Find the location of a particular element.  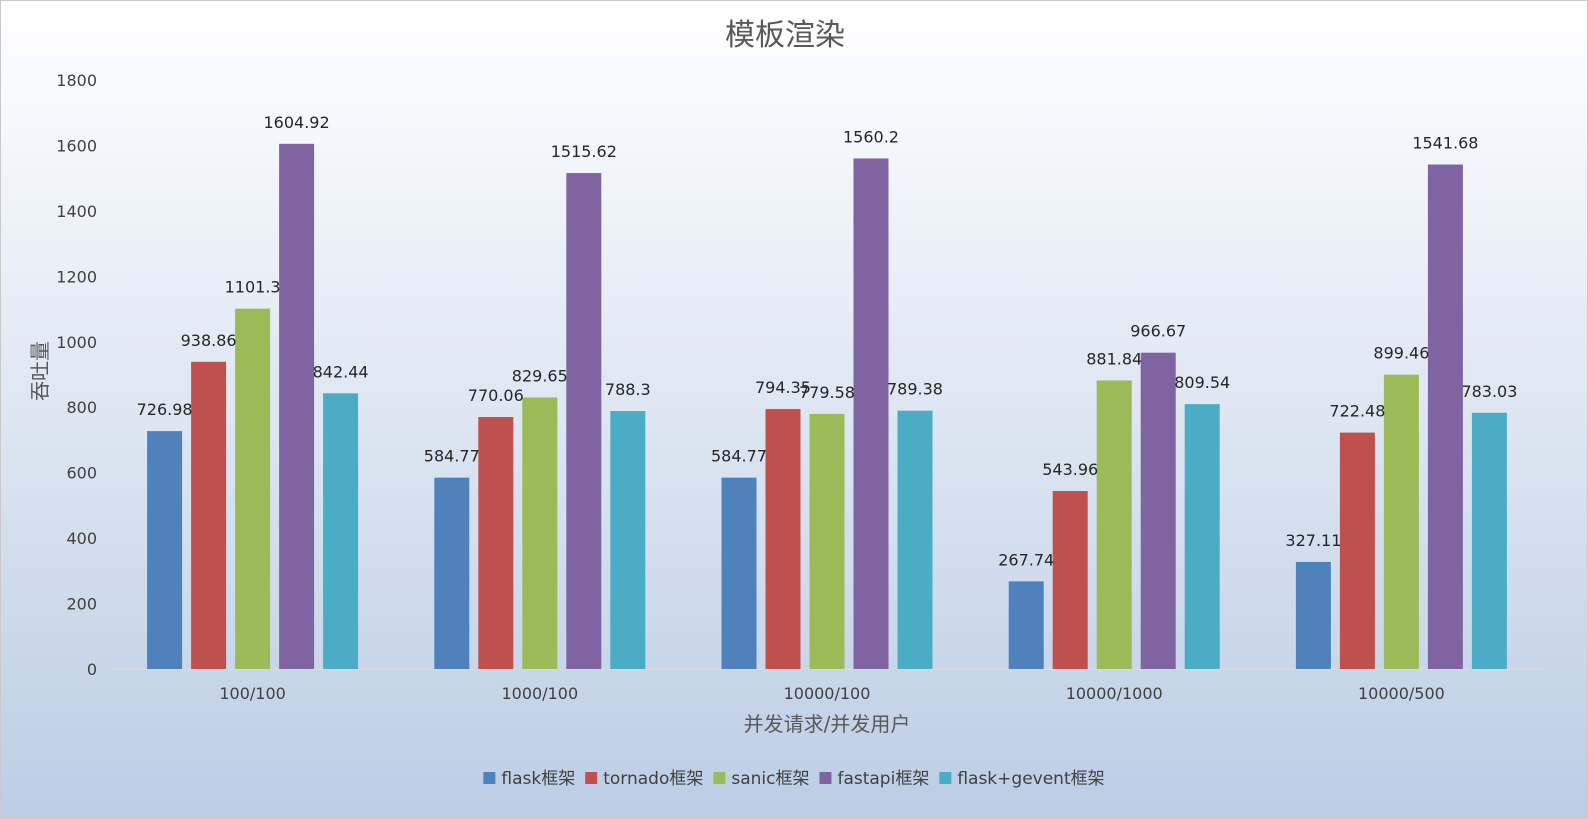

y-tick-label: 0 is located at coordinates (92, 669).